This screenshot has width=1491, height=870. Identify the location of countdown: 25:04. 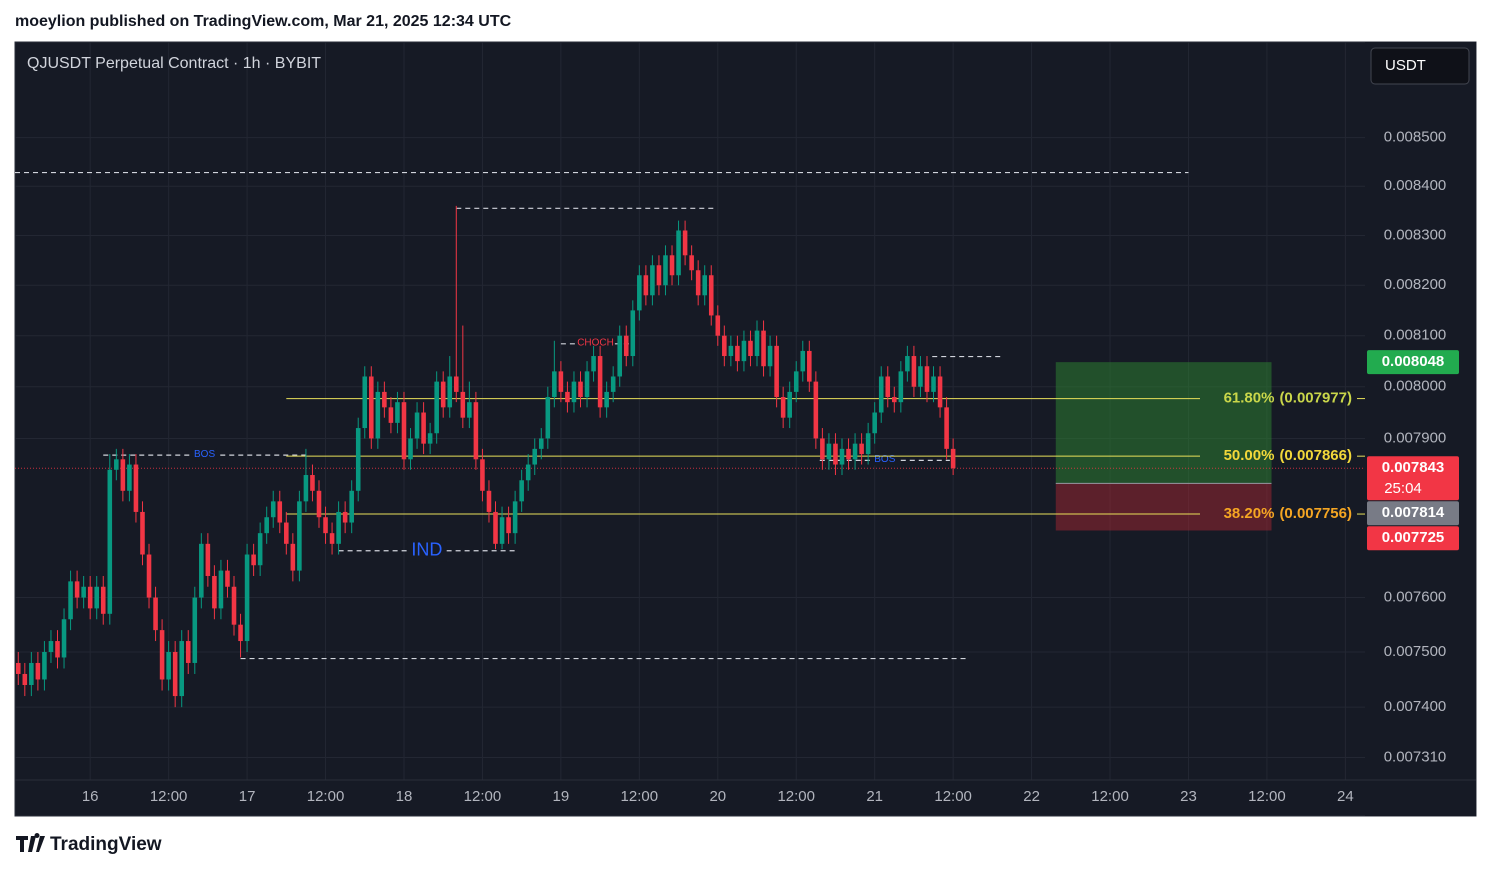
(1403, 488).